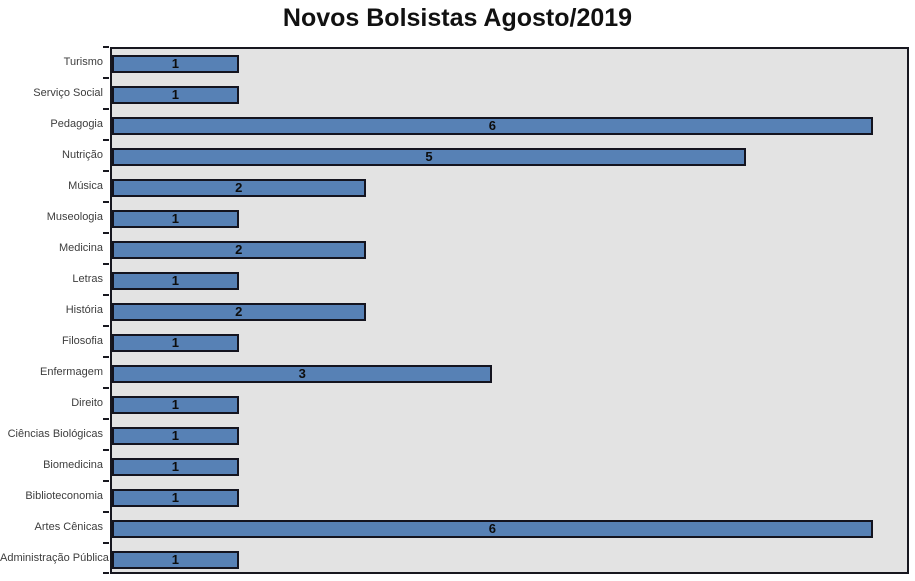 Image resolution: width=915 pixels, height=581 pixels. Describe the element at coordinates (87, 279) in the screenshot. I see `category-label: Letras` at that location.